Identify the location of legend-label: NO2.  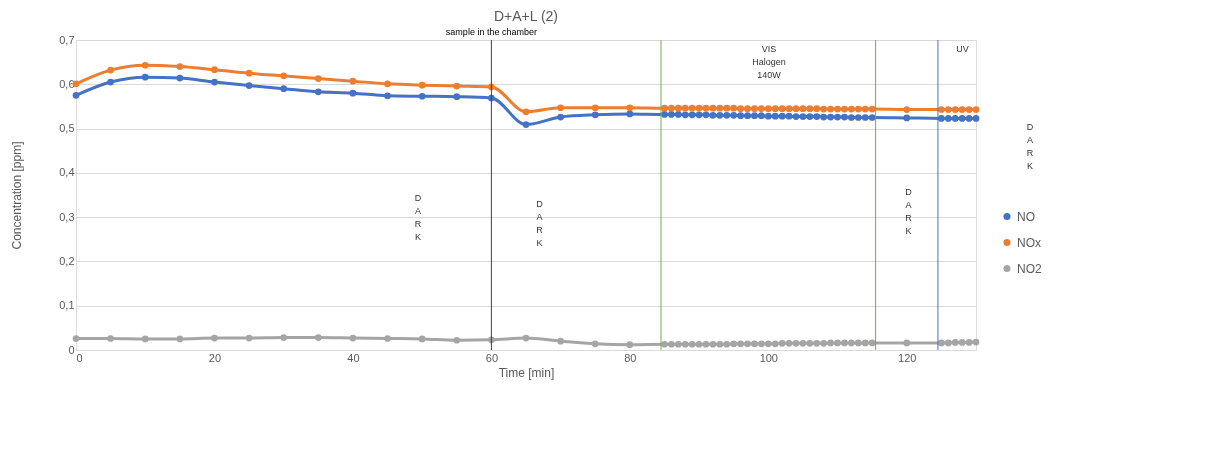
(1029, 268).